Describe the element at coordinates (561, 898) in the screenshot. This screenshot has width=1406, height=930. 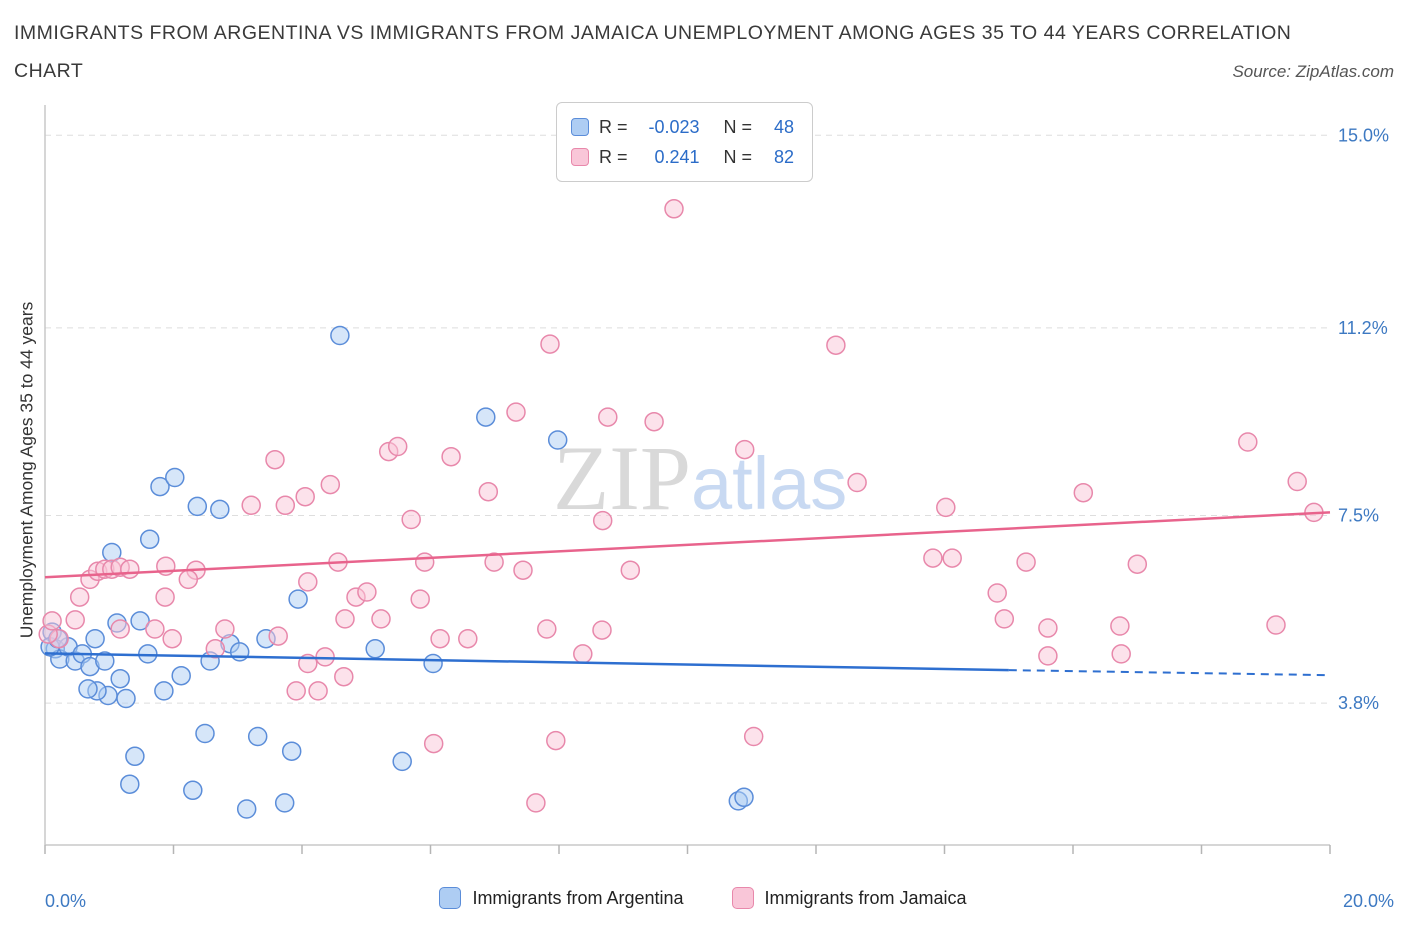
I see `legend-item-argentina: Immigrants from Argentina` at that location.